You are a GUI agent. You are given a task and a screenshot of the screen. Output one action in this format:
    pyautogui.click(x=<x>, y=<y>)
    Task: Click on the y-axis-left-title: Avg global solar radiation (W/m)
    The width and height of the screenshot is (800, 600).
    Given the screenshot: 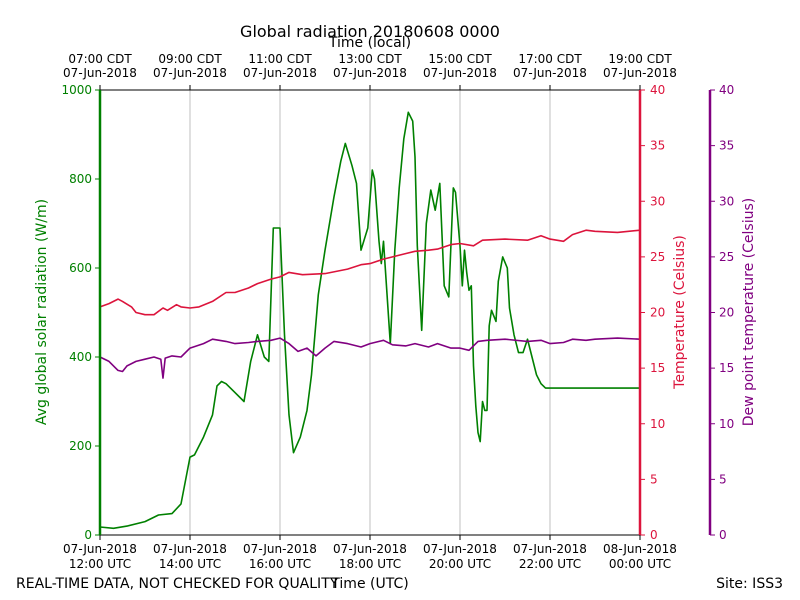 What is the action you would take?
    pyautogui.click(x=42, y=312)
    